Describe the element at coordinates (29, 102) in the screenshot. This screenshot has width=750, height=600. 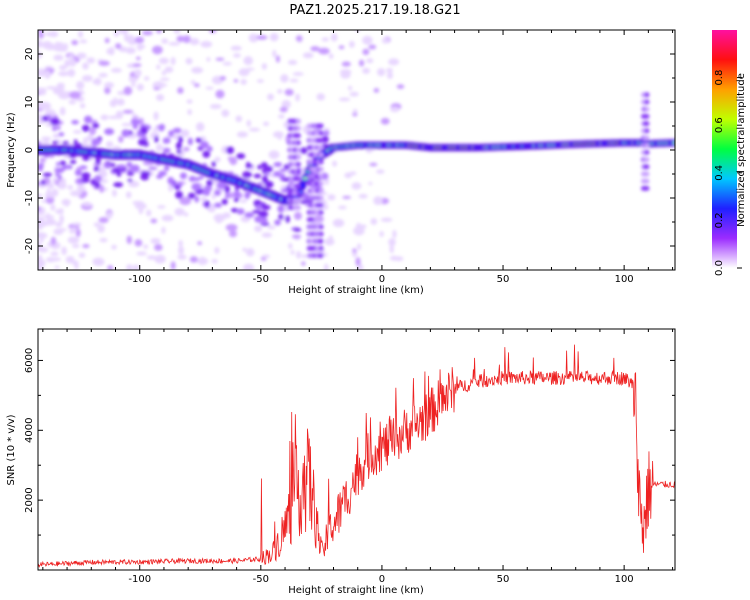
I see `spectrogram-y-tick-label: 10` at that location.